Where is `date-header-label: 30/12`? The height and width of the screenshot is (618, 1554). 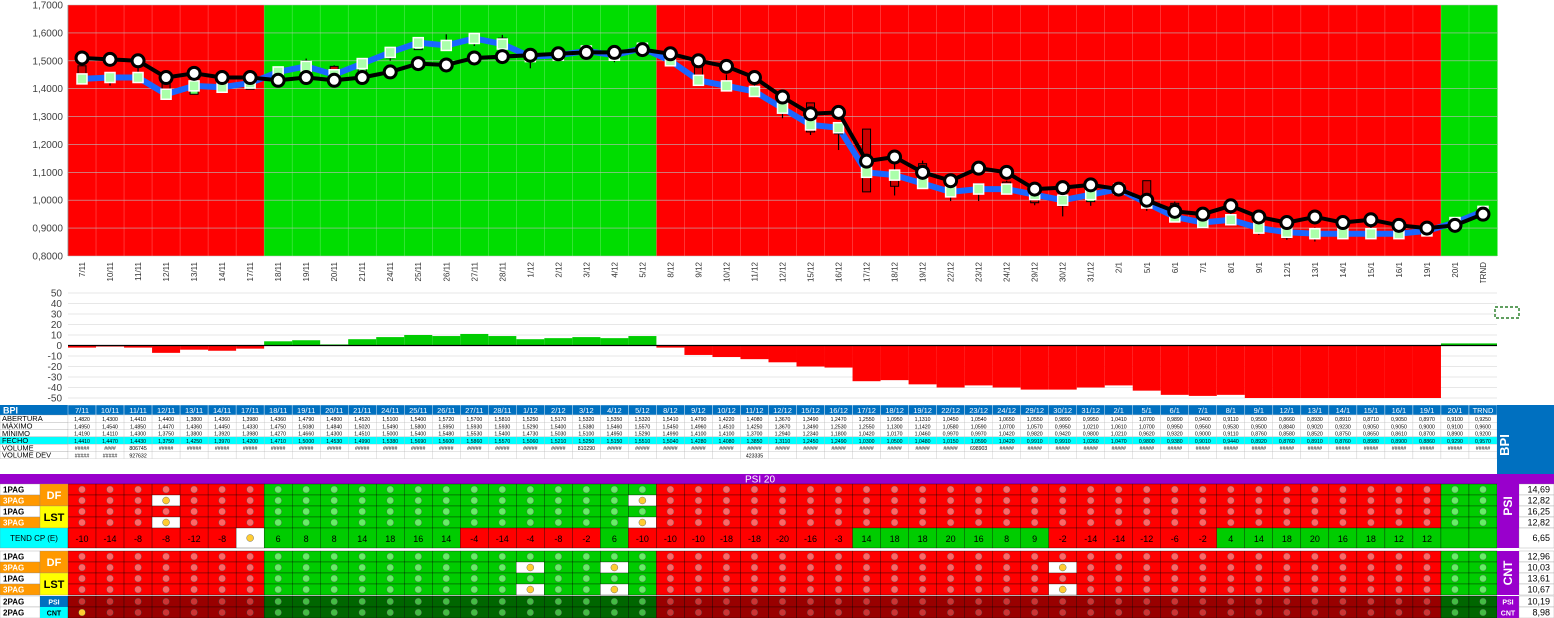
date-header-label: 30/12 is located at coordinates (1062, 410).